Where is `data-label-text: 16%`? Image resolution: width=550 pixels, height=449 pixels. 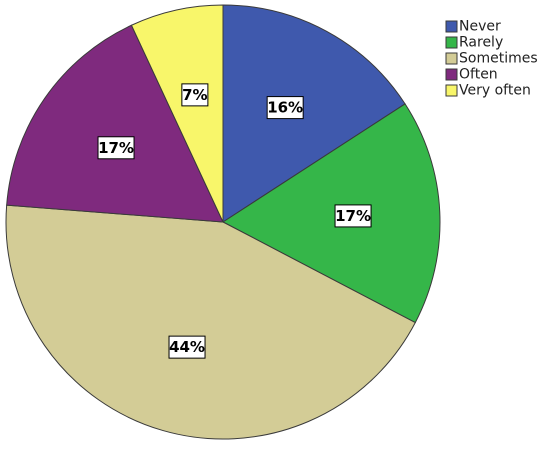 data-label-text: 16% is located at coordinates (285, 108).